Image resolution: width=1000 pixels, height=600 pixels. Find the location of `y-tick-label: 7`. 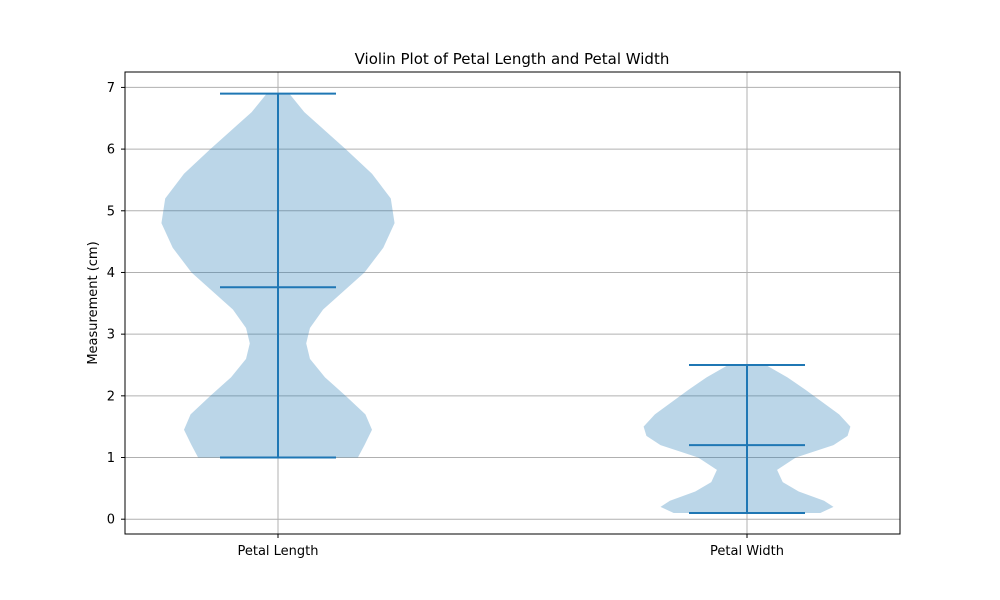

y-tick-label: 7 is located at coordinates (111, 88).